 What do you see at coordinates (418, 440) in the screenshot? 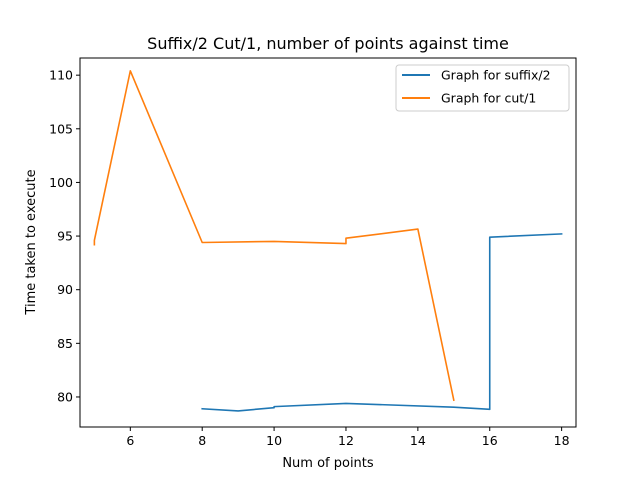
I see `x-tick-label: 14` at bounding box center [418, 440].